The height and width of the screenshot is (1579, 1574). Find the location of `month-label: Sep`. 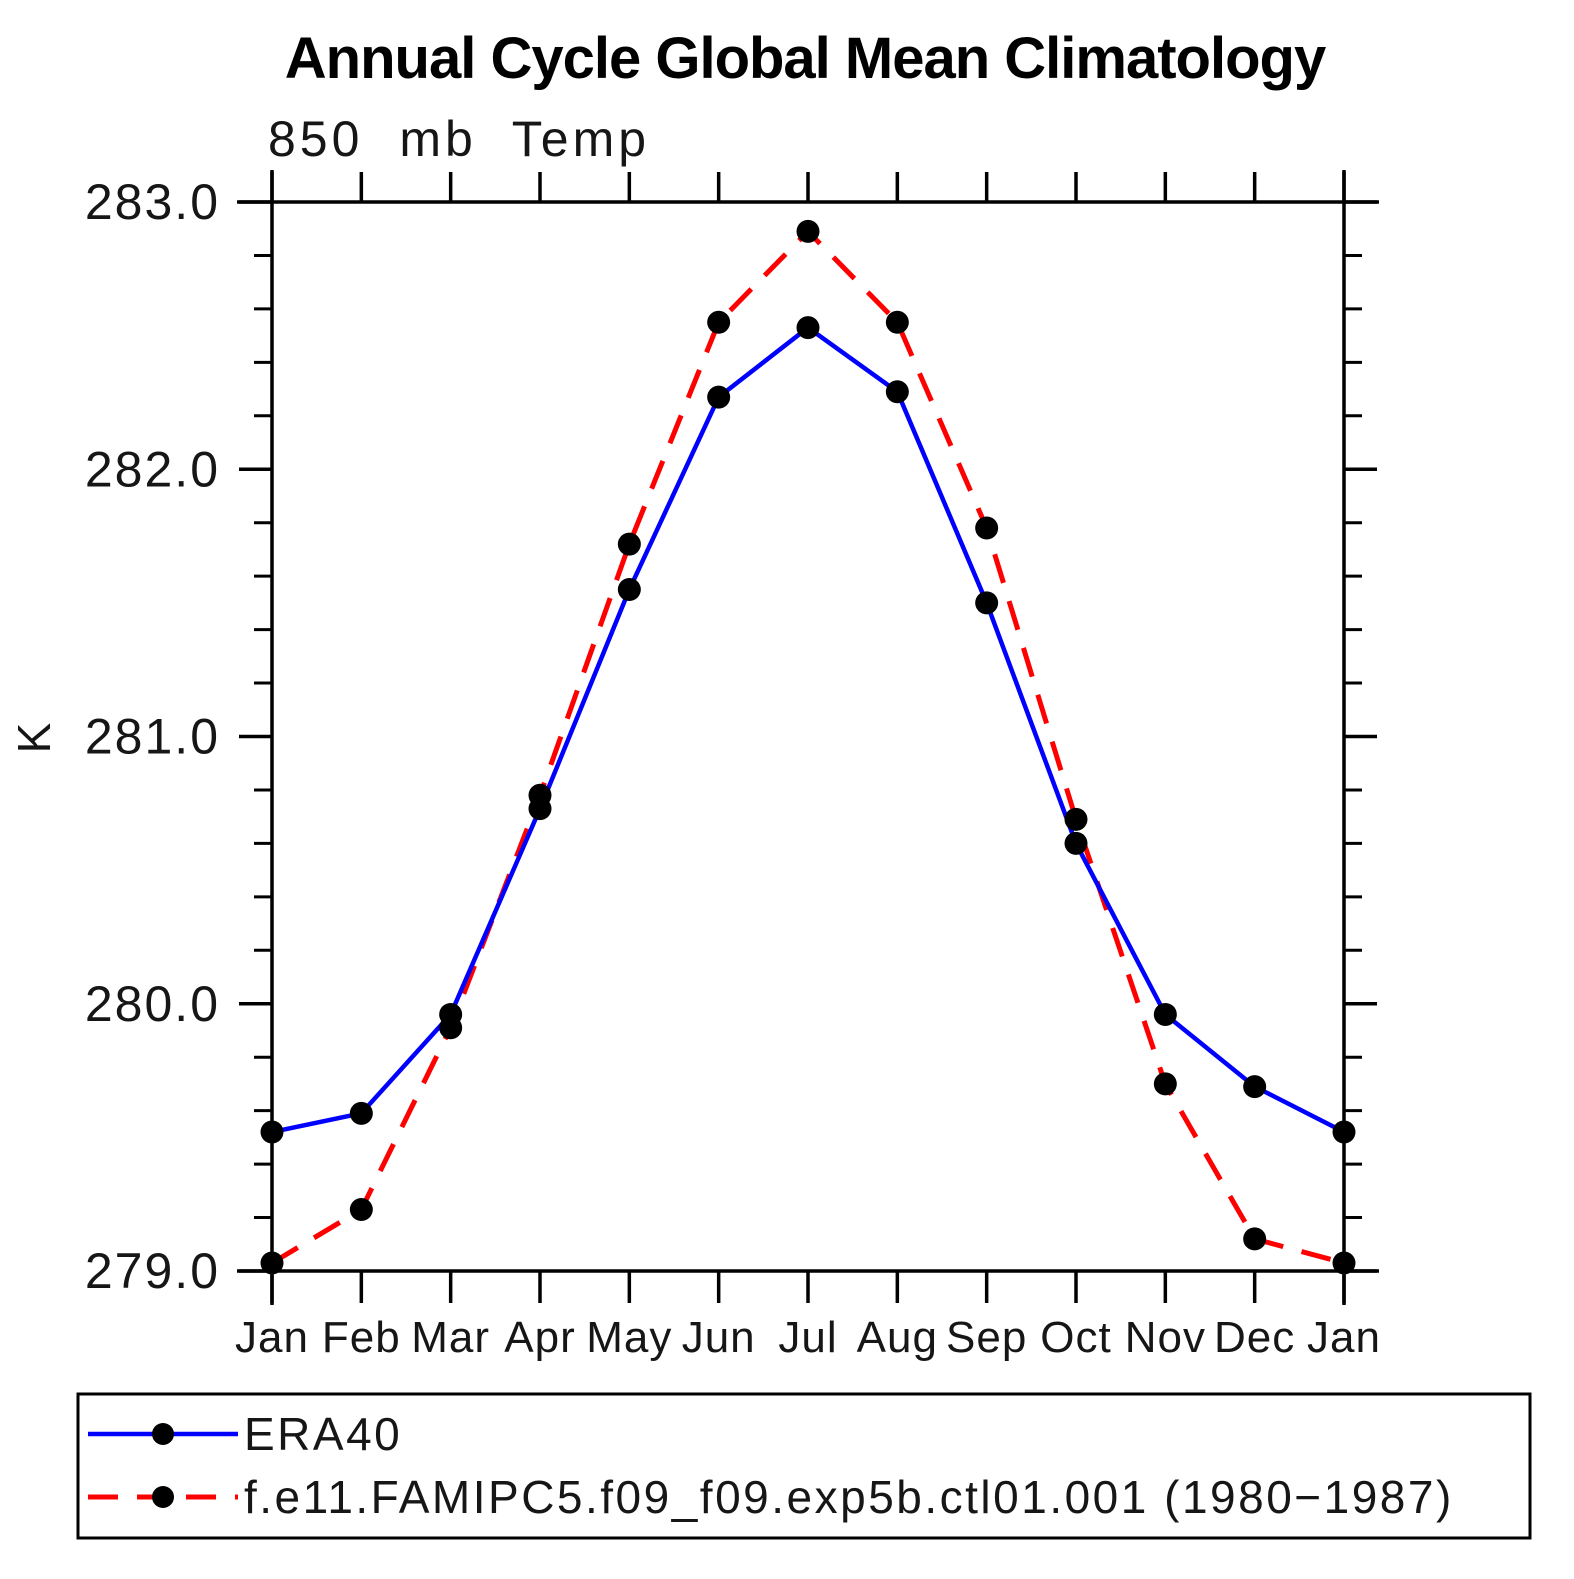

month-label: Sep is located at coordinates (986, 1337).